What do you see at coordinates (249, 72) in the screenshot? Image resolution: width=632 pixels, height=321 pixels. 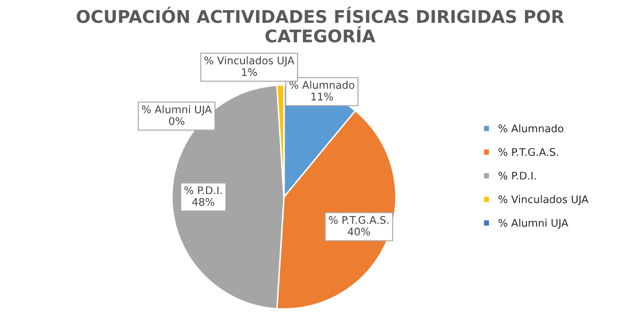 I see `data-label: 1%` at bounding box center [249, 72].